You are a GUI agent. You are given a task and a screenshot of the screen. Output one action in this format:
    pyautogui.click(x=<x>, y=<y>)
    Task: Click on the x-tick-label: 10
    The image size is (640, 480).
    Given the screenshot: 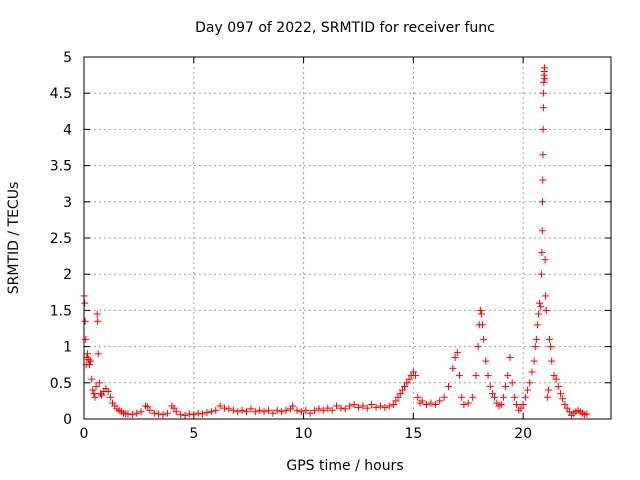 What is the action you would take?
    pyautogui.click(x=304, y=434)
    